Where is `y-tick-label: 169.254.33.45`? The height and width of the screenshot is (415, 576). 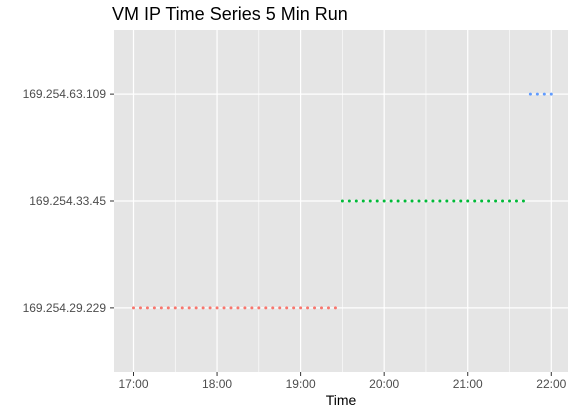
y-tick-label: 169.254.33.45 is located at coordinates (67, 201).